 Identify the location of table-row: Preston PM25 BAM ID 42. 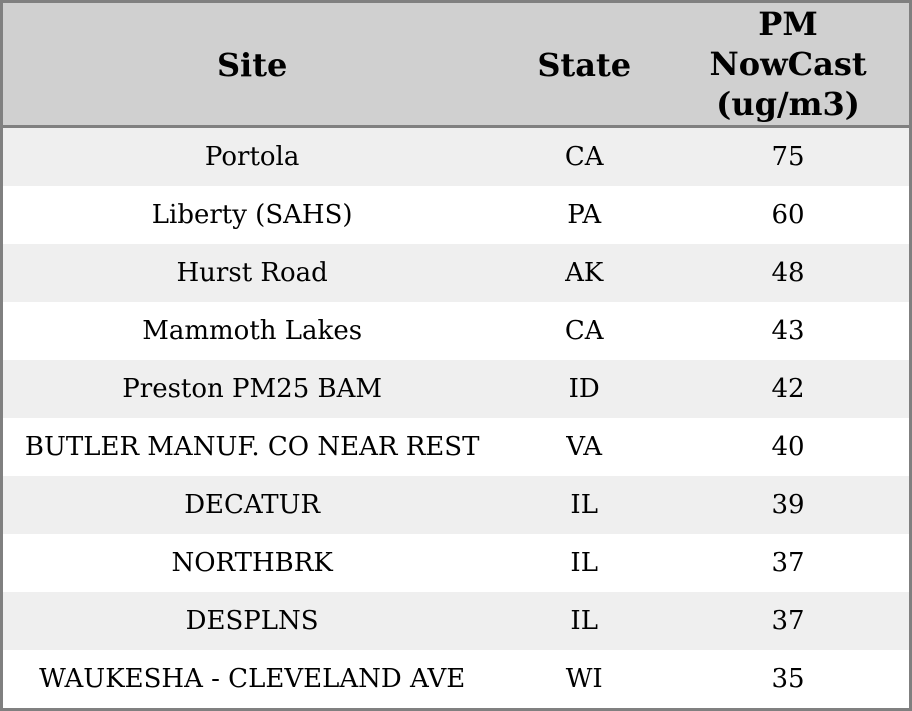
(456, 389).